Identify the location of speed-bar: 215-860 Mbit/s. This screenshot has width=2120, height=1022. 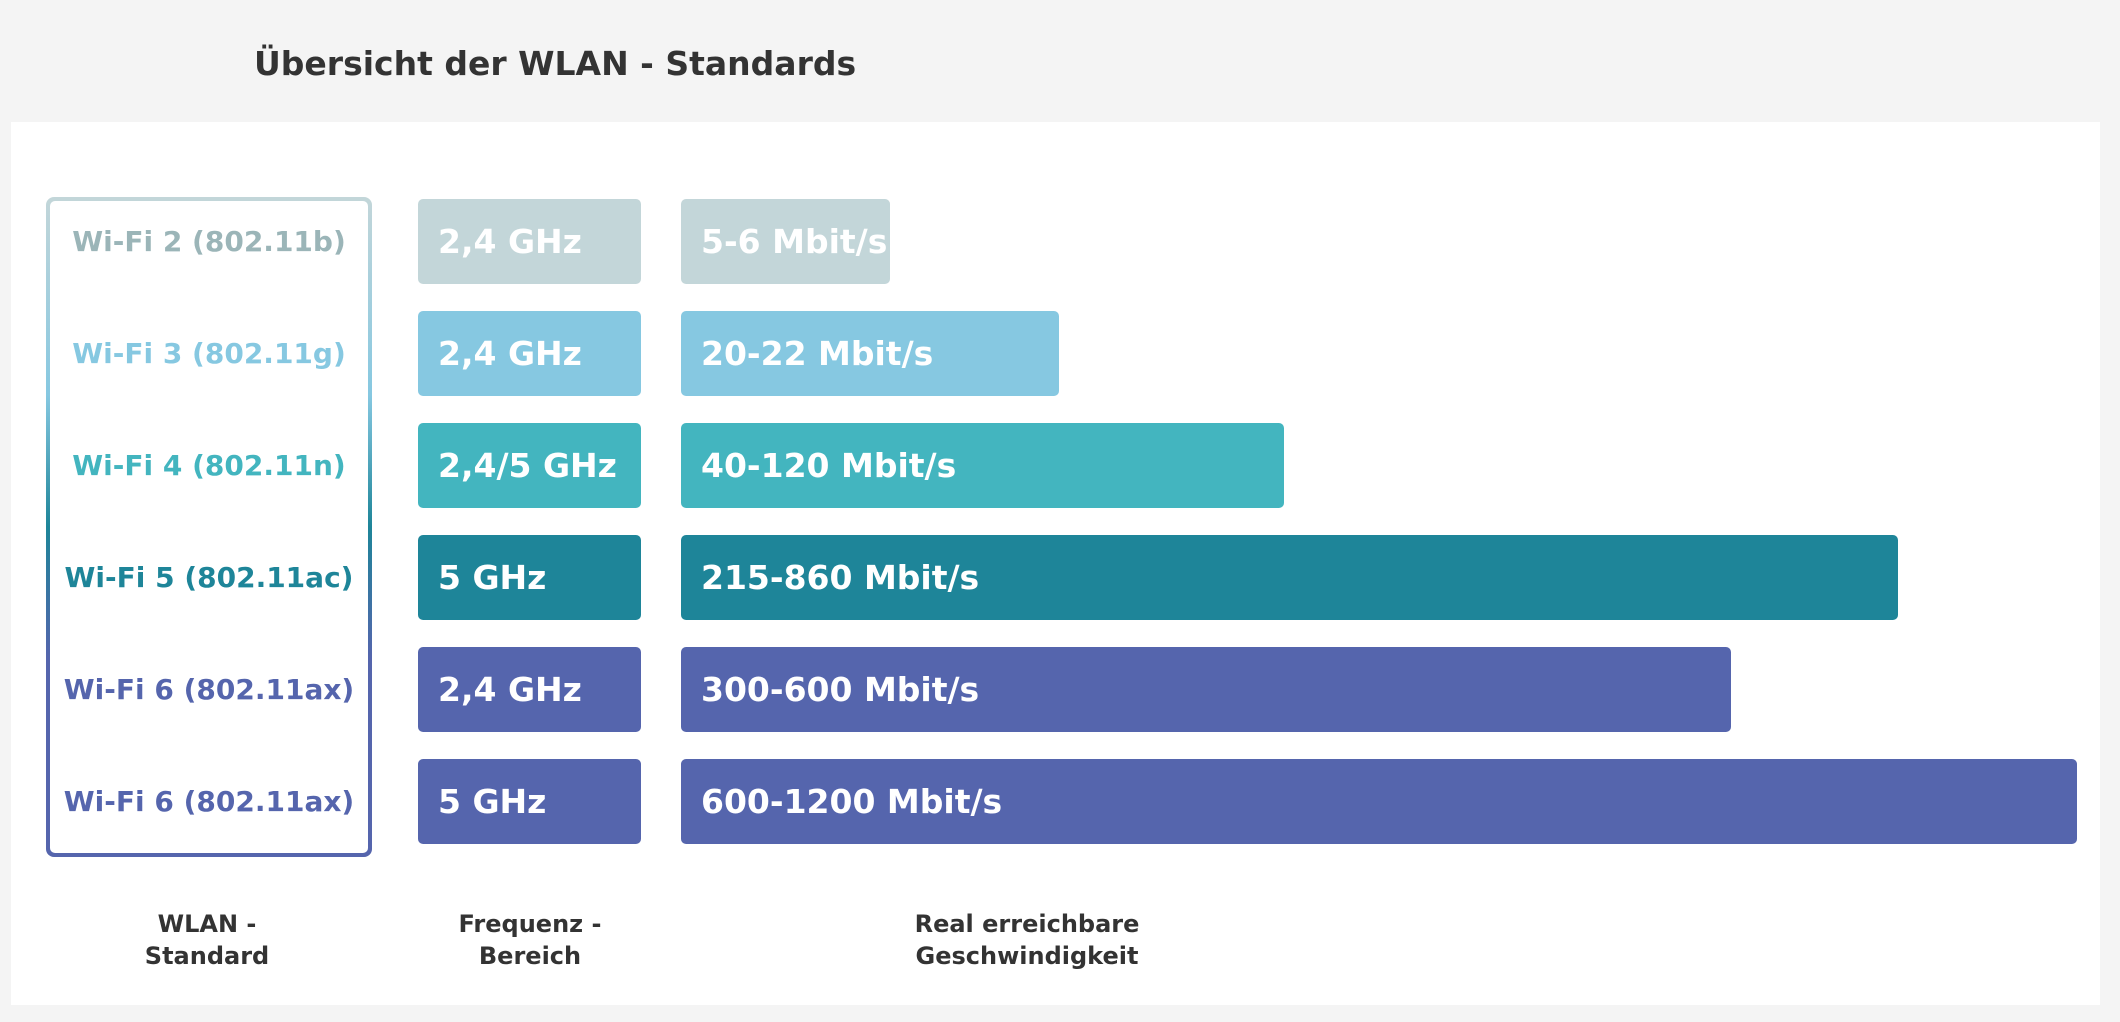
(1289, 577).